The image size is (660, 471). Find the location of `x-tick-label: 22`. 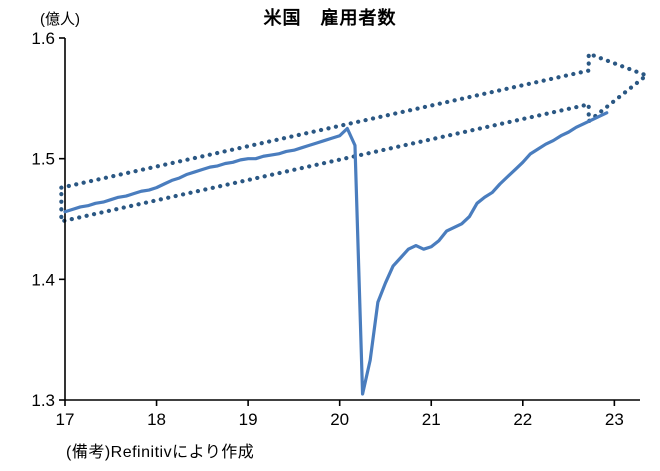

x-tick-label: 22 is located at coordinates (522, 419).